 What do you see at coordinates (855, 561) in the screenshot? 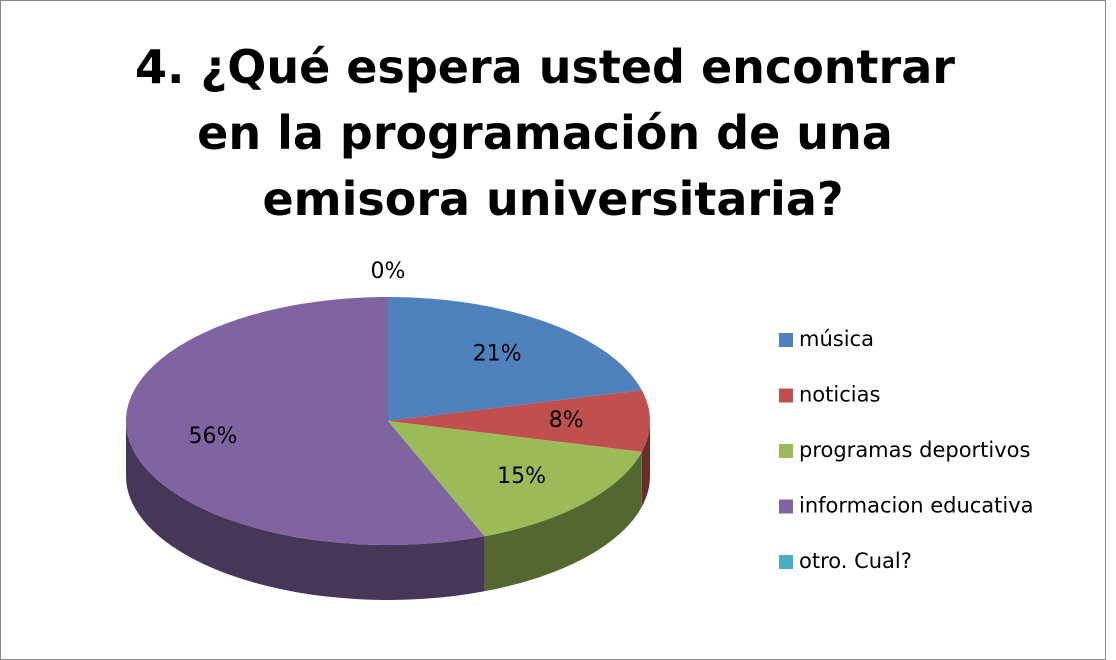
I see `legend-label: otro. Cual?` at bounding box center [855, 561].